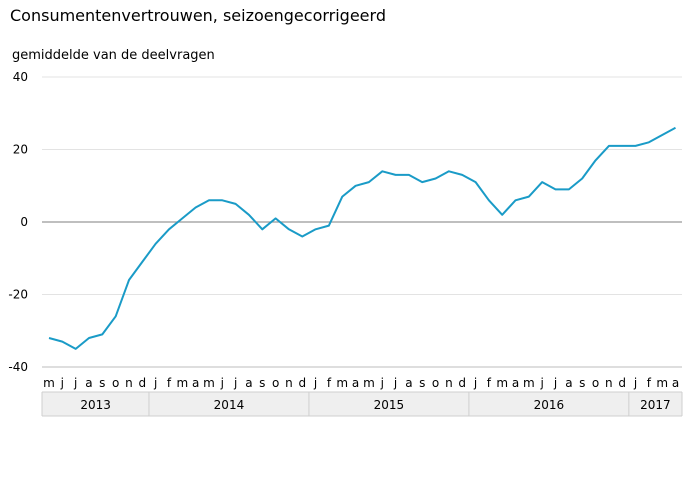 The image size is (693, 500). I want to click on year-label: 2015, so click(389, 405).